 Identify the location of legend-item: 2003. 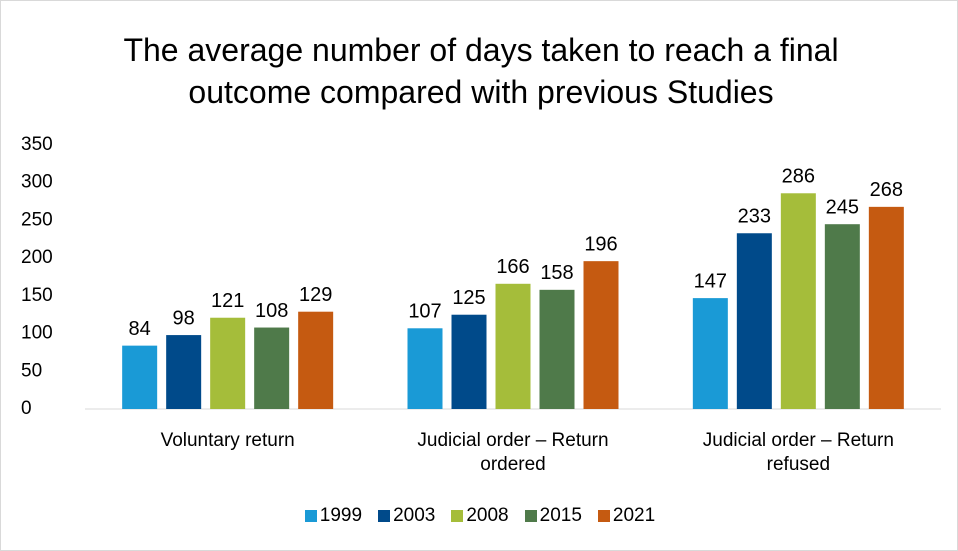
(406, 516).